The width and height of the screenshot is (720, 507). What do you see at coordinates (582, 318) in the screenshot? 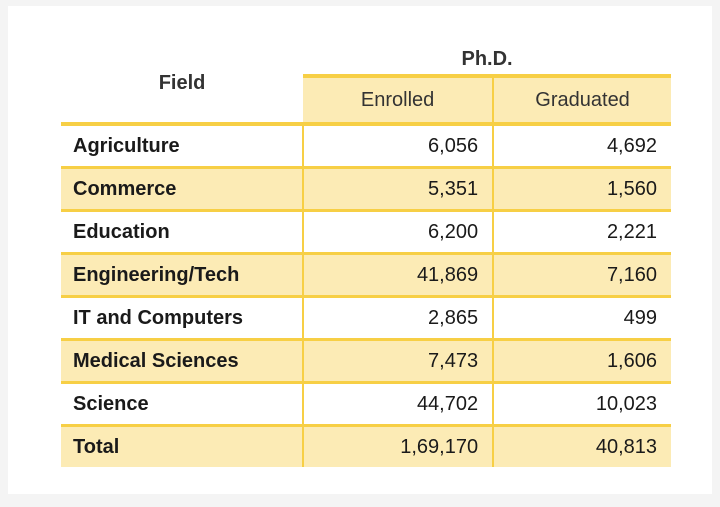
I see `row-graduated: 499` at bounding box center [582, 318].